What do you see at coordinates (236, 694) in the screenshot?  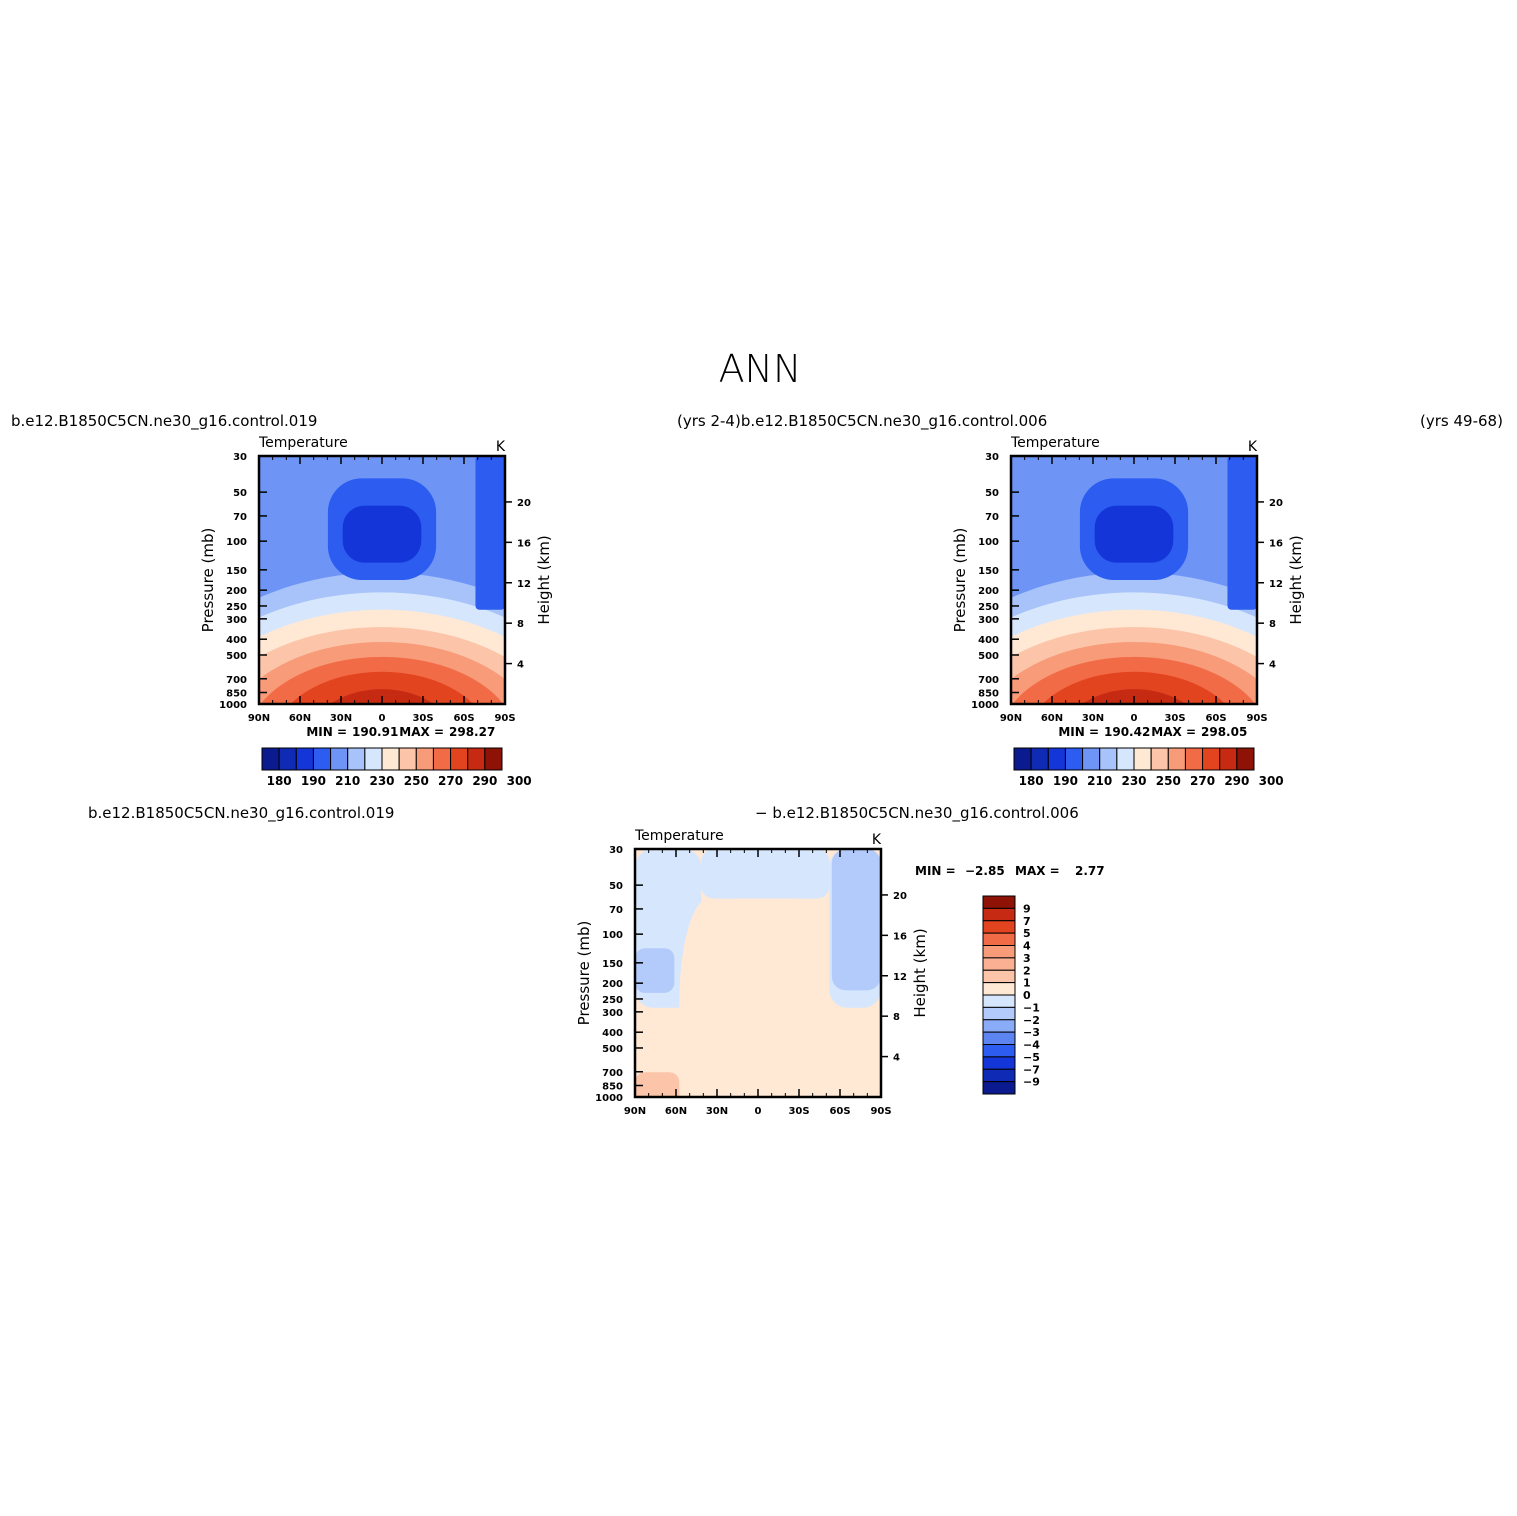 I see `y-tick-label: 850` at bounding box center [236, 694].